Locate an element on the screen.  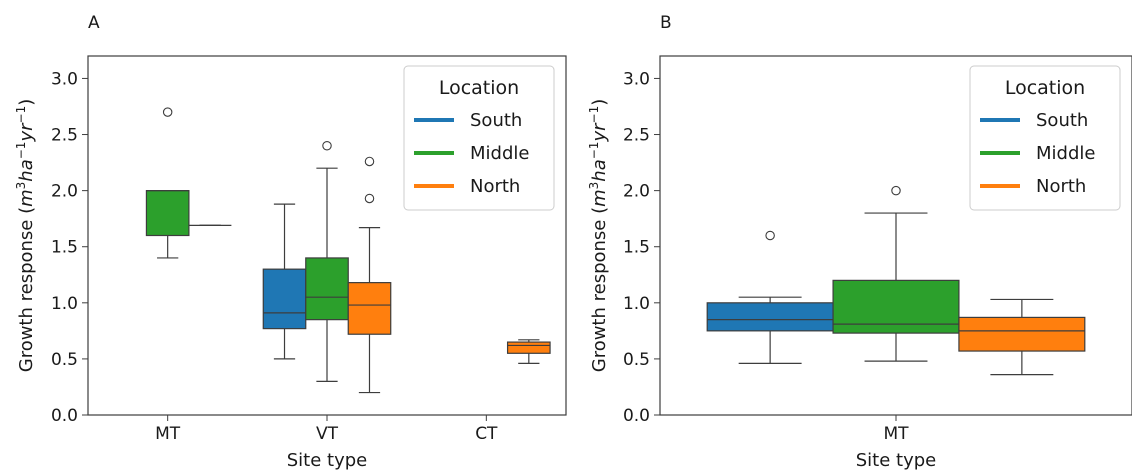
box-north-ct is located at coordinates (529, 352).